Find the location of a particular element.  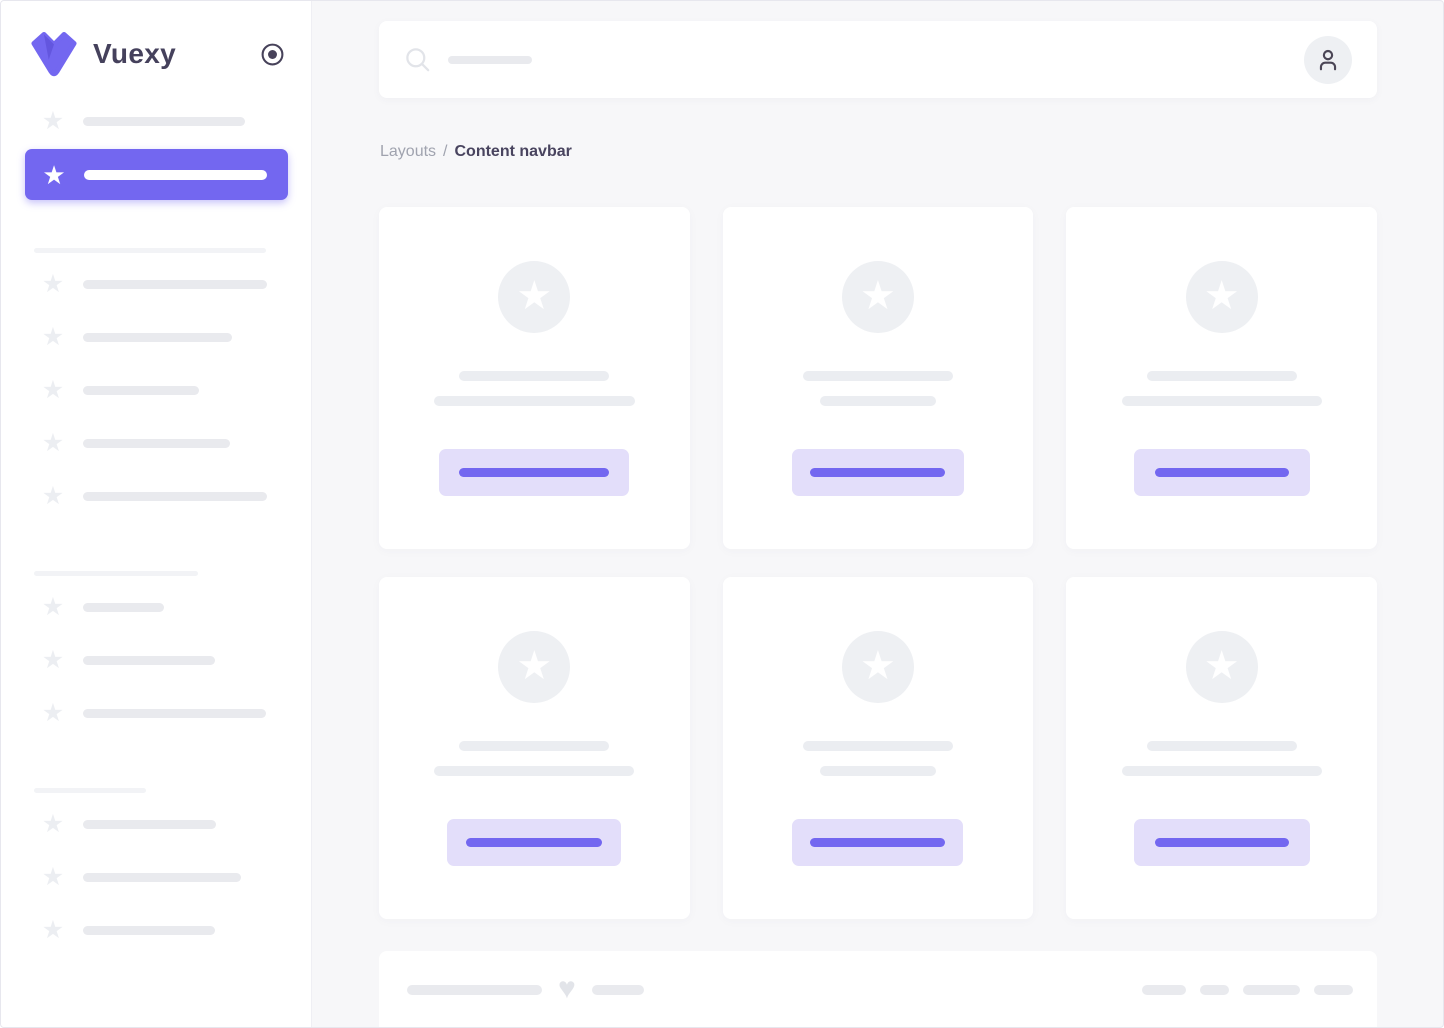

menu-pin-toggle-icon is located at coordinates (272, 54).